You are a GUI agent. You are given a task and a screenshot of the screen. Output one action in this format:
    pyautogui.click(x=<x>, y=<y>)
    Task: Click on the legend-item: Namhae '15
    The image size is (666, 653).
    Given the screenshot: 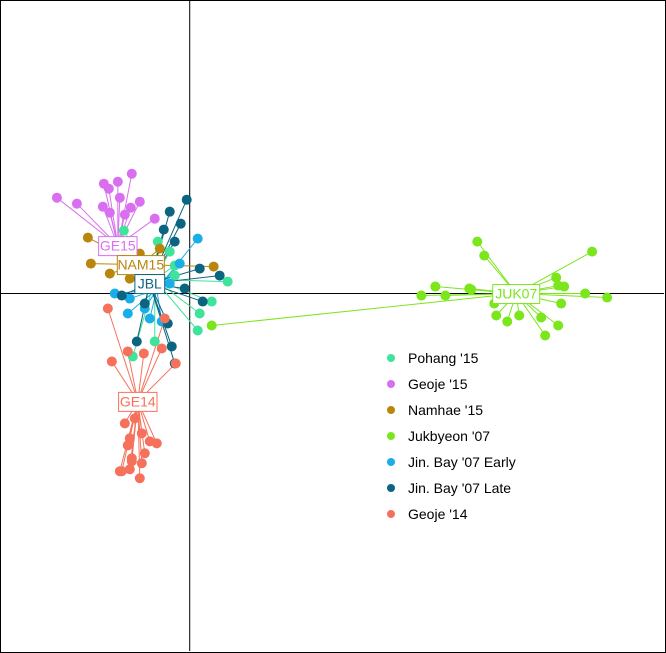 What is the action you would take?
    pyautogui.click(x=435, y=410)
    